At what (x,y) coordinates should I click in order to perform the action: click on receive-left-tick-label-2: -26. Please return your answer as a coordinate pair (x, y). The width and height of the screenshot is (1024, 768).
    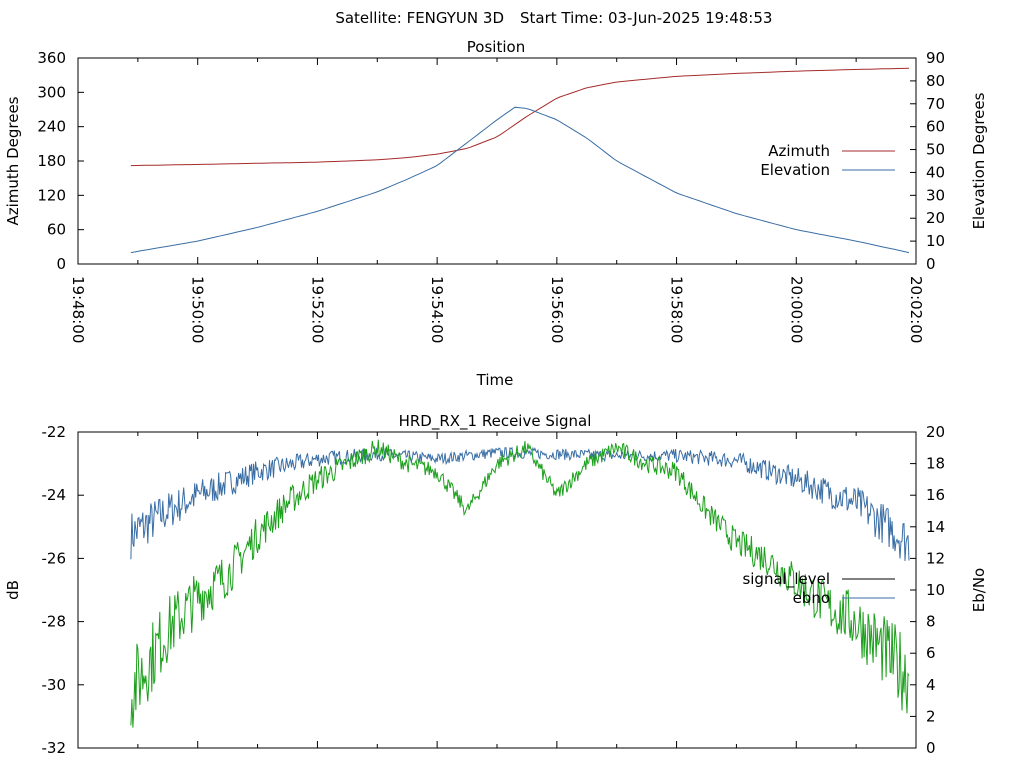
    Looking at the image, I should click on (54, 558).